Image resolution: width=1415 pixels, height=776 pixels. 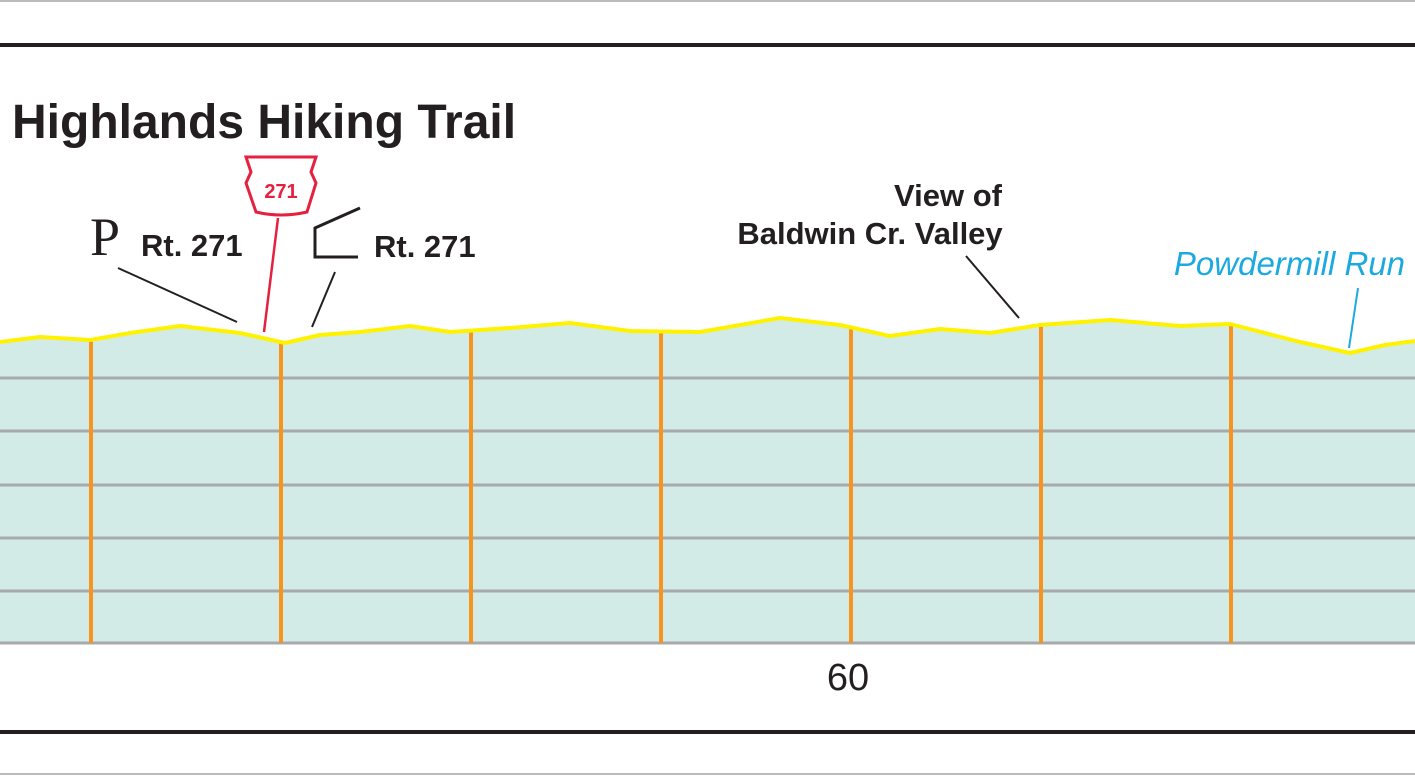 I want to click on shield-leader, so click(x=271, y=275).